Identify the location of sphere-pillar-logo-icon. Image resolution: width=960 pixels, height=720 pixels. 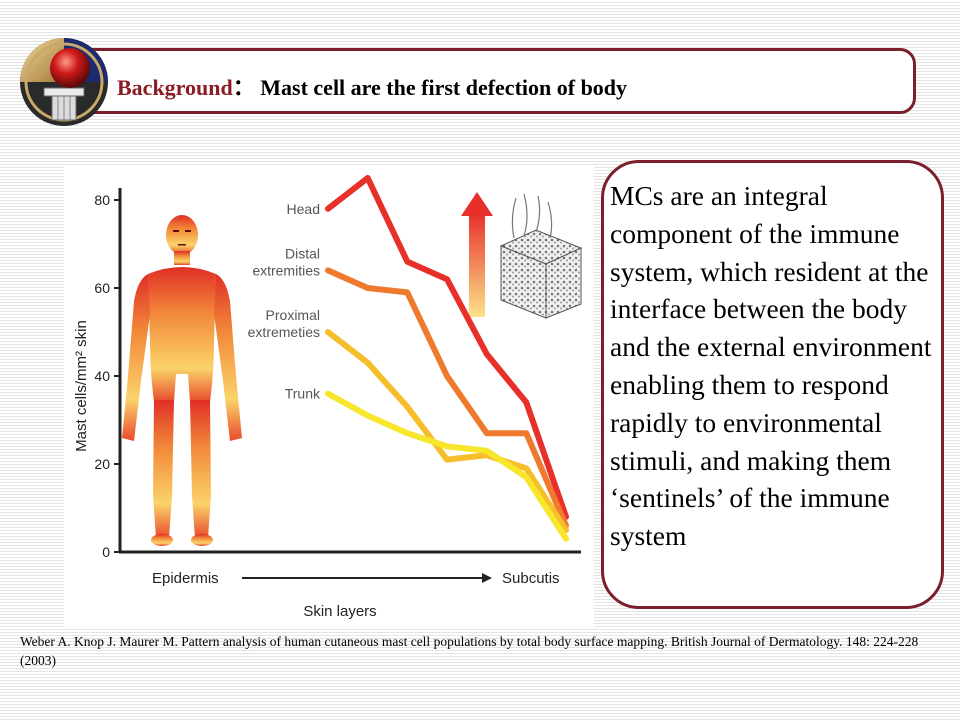
(64, 82).